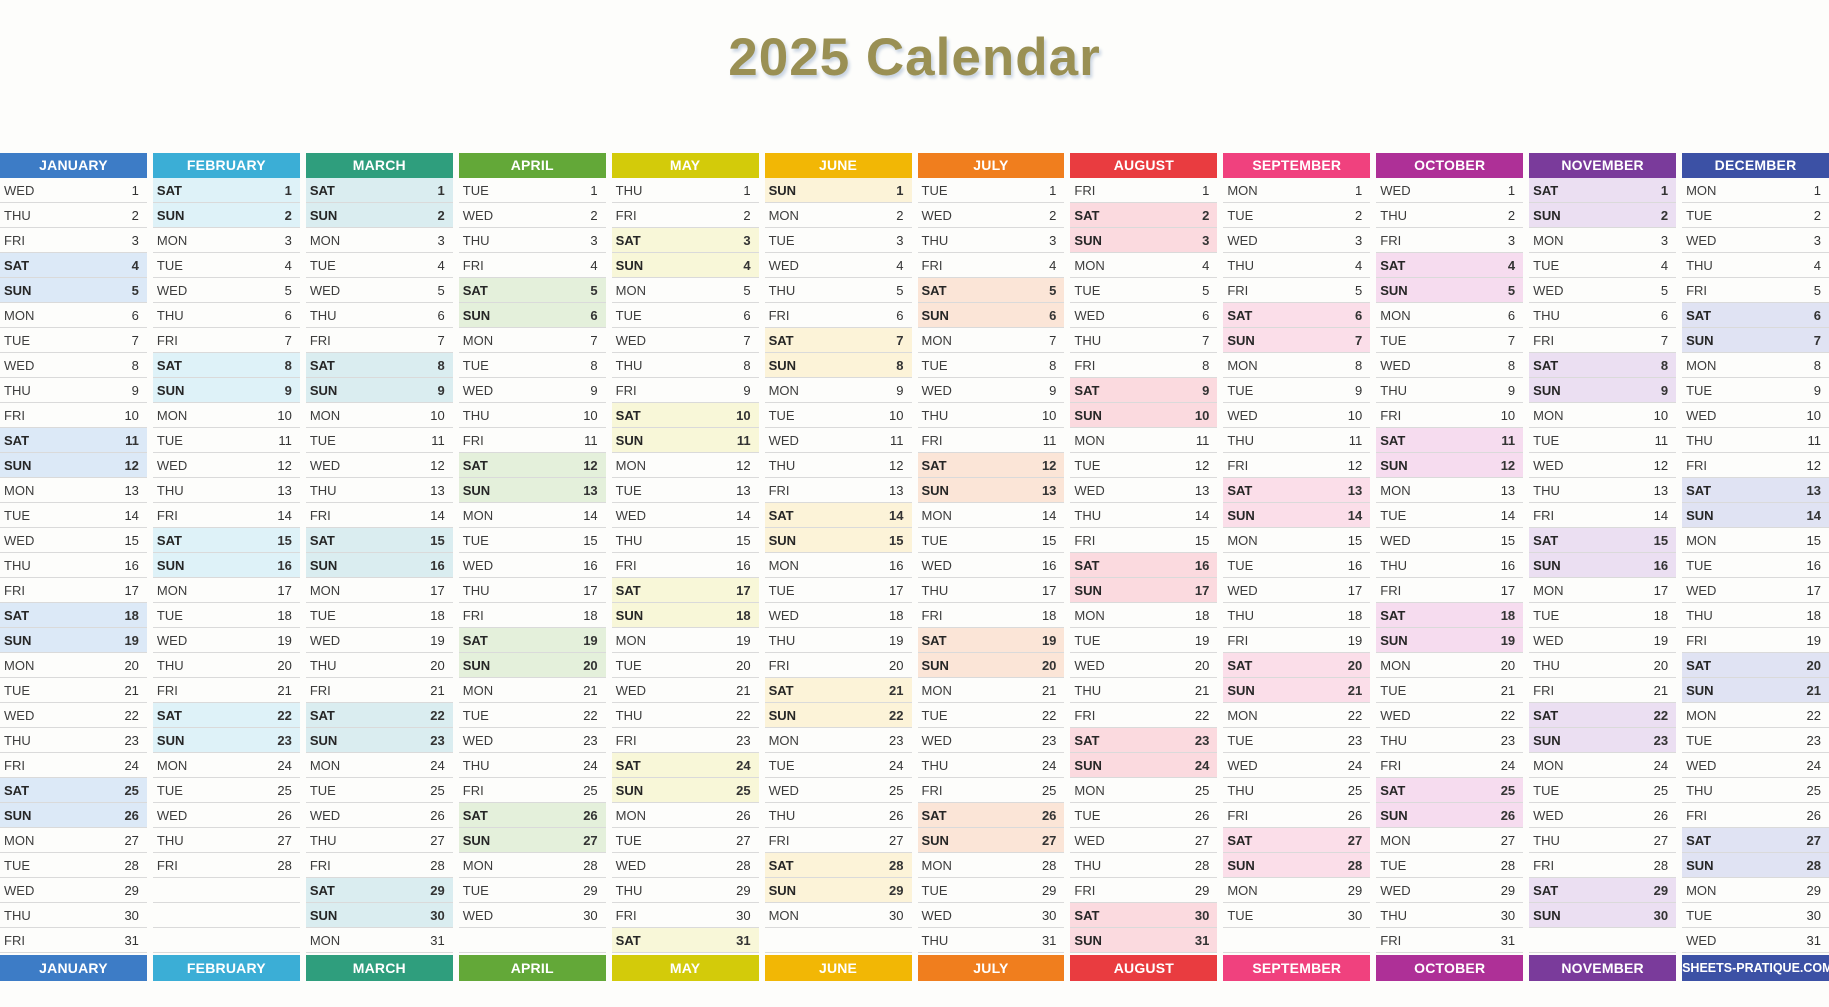  I want to click on day-cell: WED 22, so click(1450, 715).